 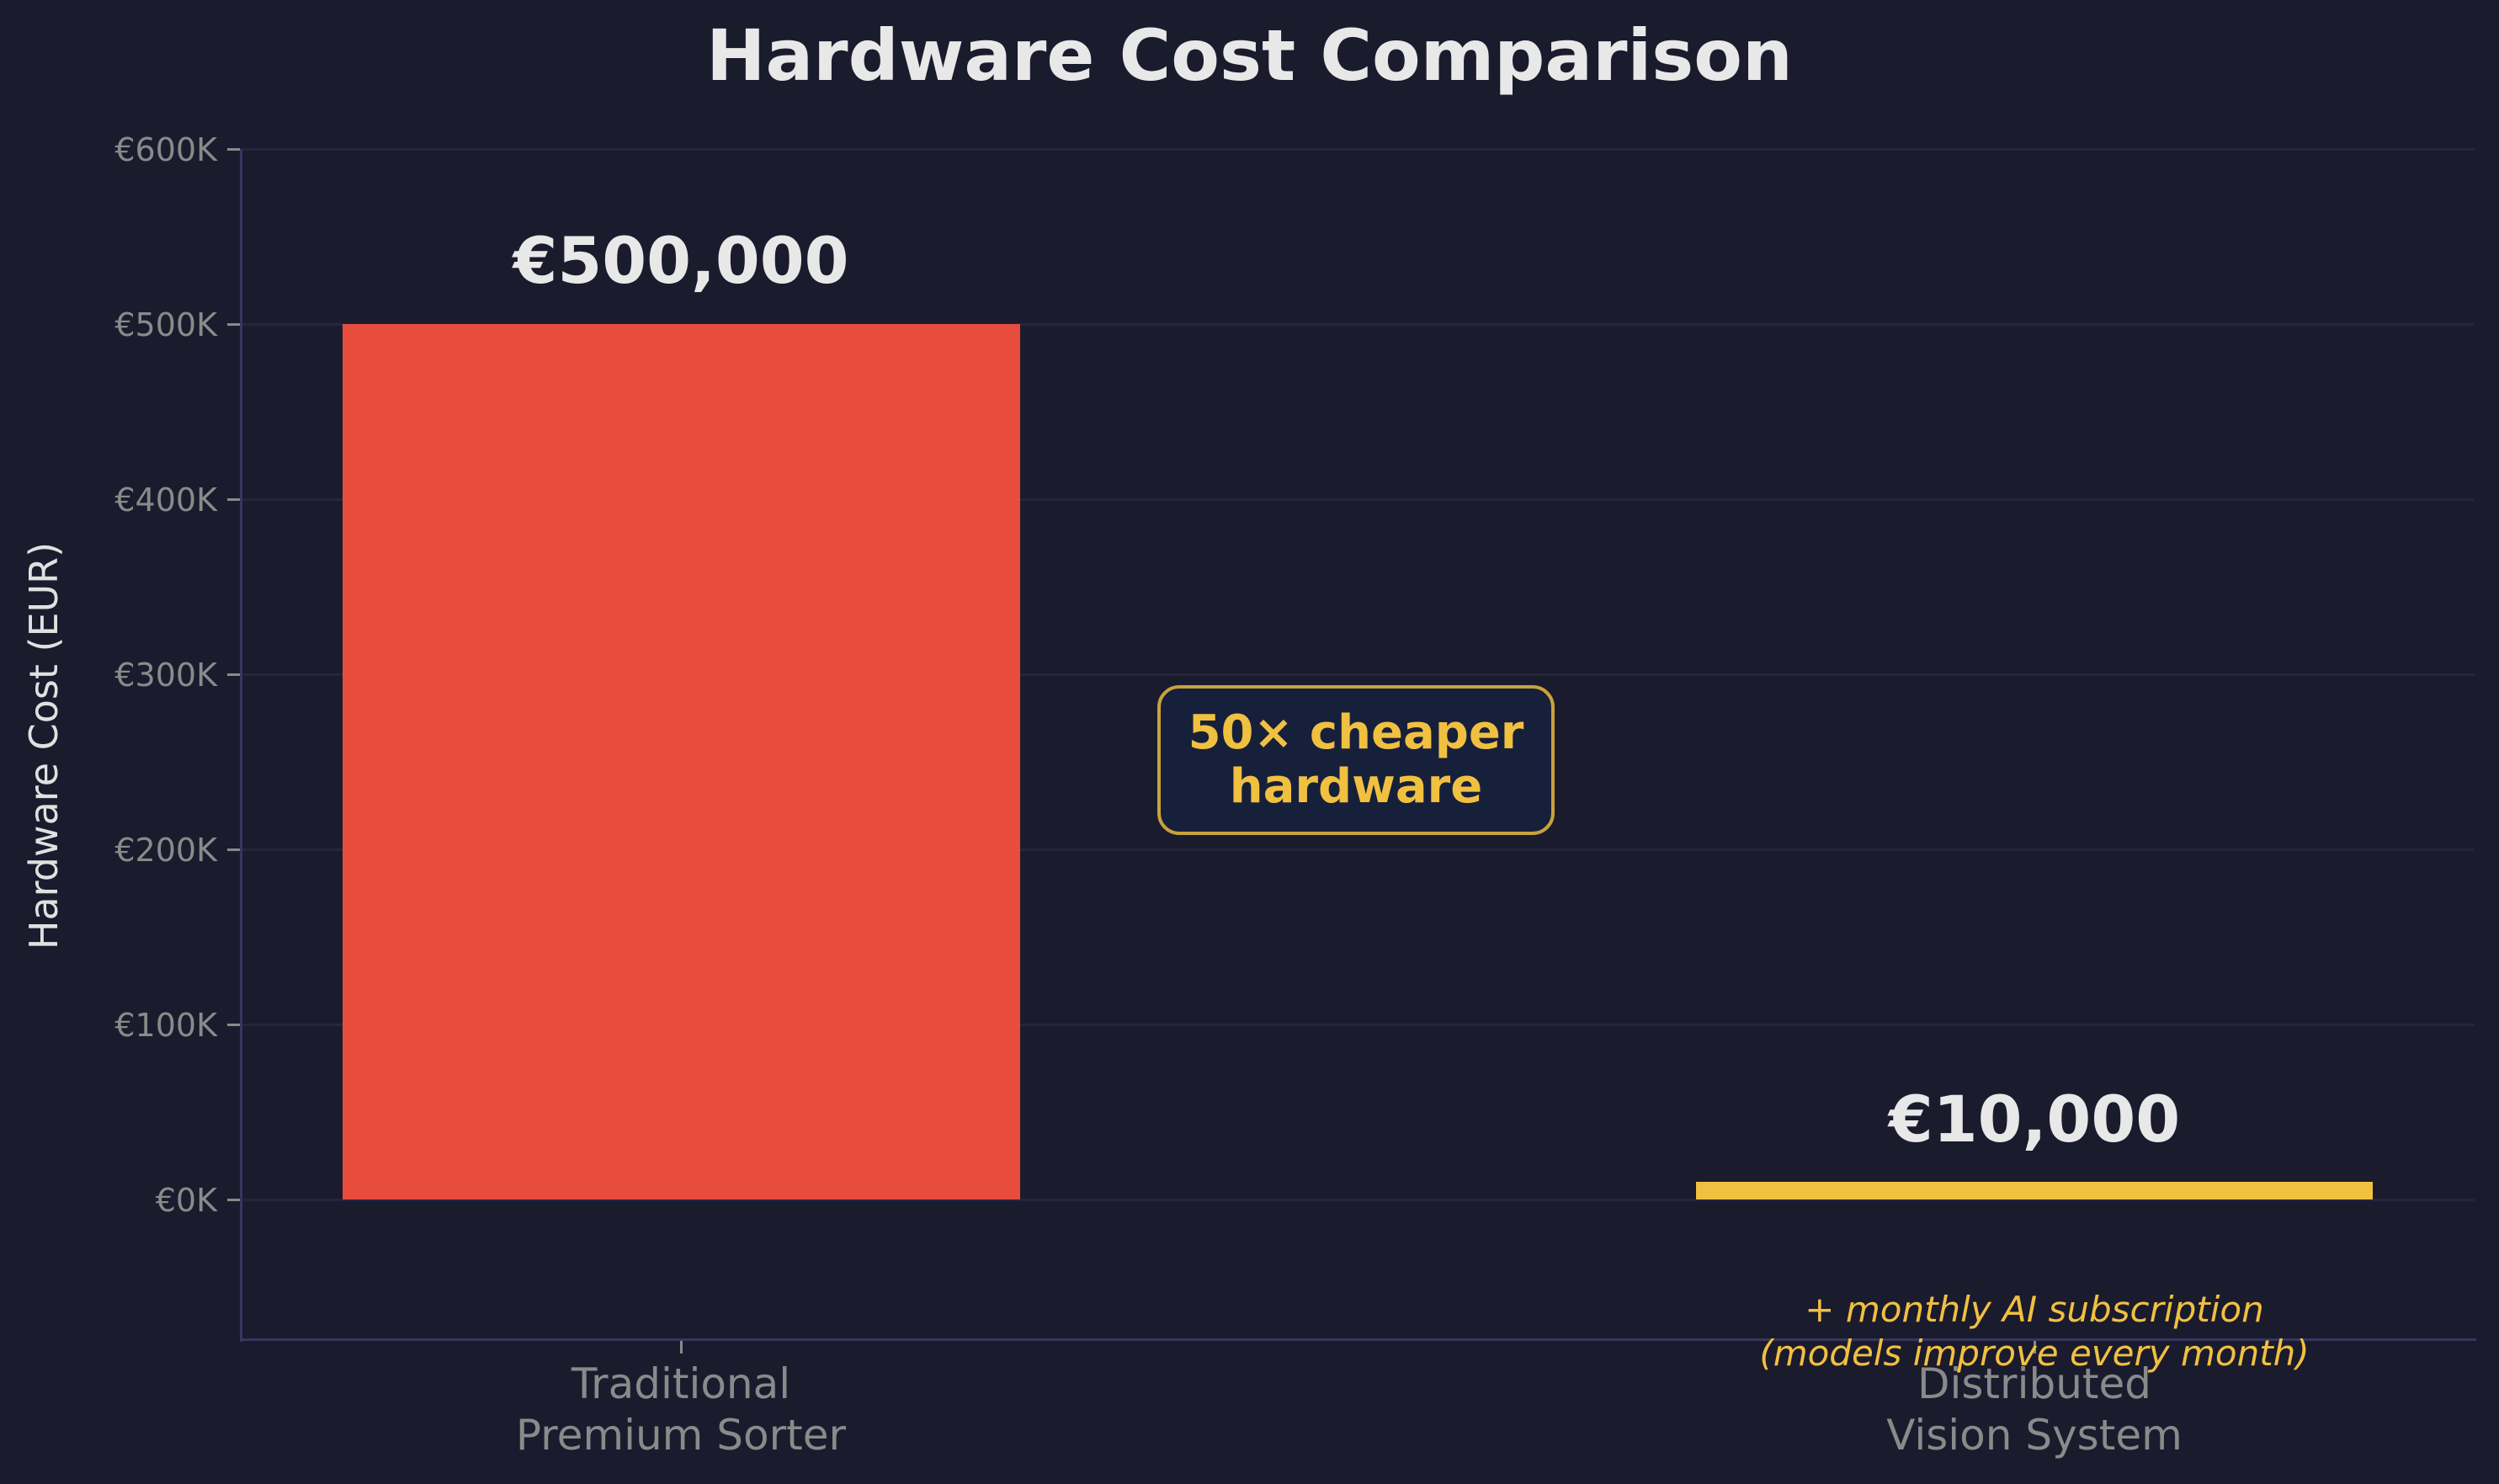 I want to click on gridline-200k, so click(x=1358, y=849).